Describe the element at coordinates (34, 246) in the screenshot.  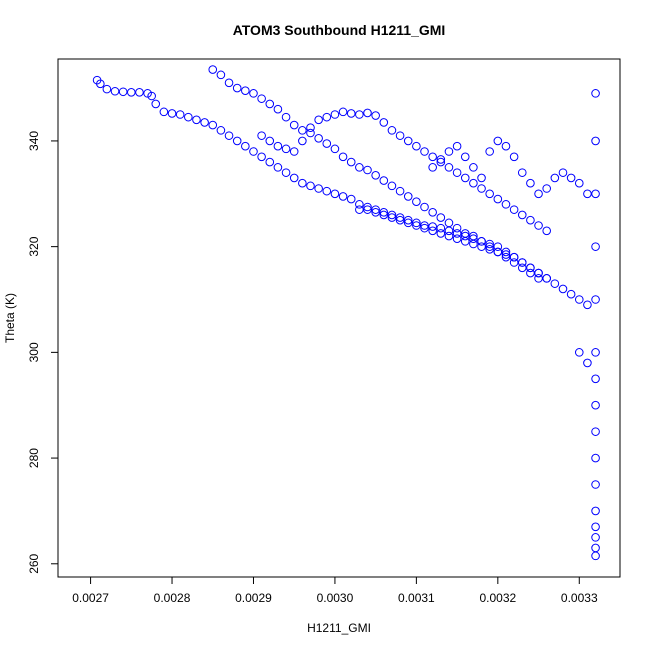
I see `y-tick-label: 320` at that location.